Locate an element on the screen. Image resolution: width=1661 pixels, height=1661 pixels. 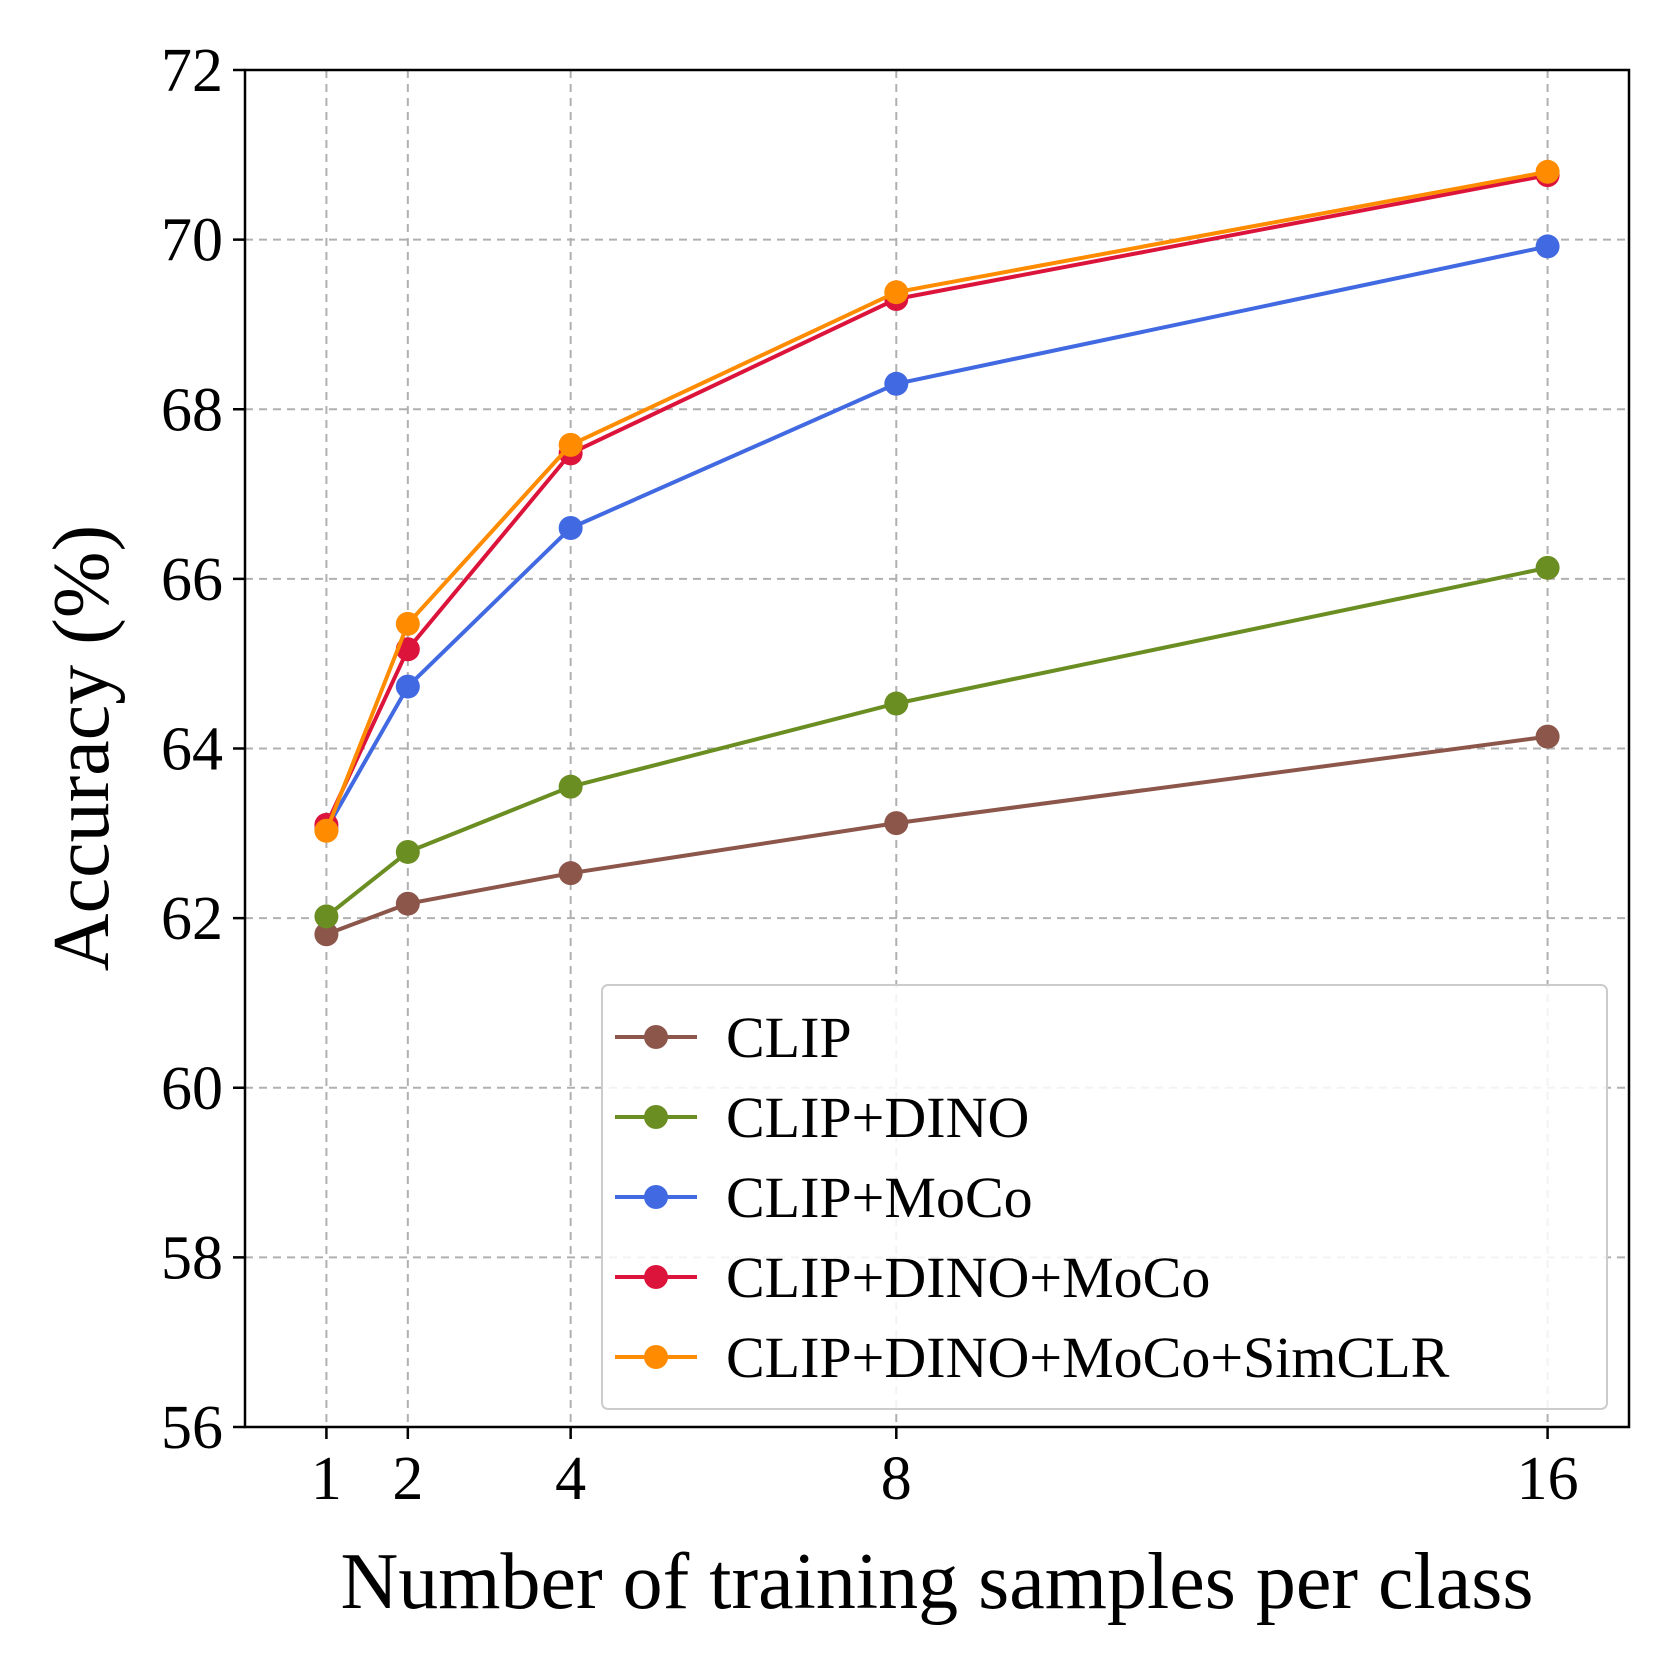
legend-item: CLIP+MoCo is located at coordinates (824, 1197).